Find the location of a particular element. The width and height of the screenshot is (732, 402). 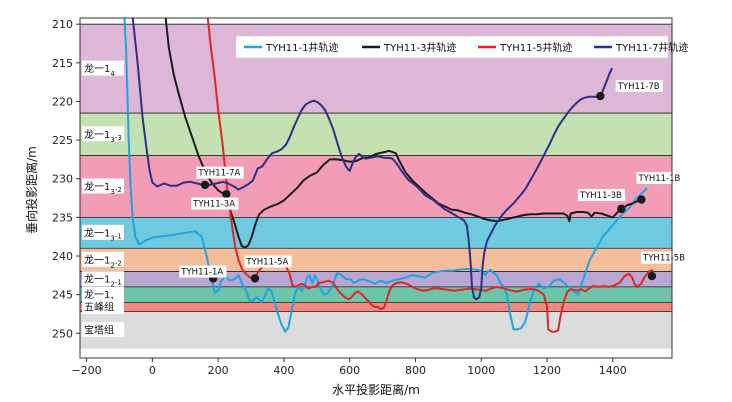

annotation-label: TYH11-1A is located at coordinates (201, 273).